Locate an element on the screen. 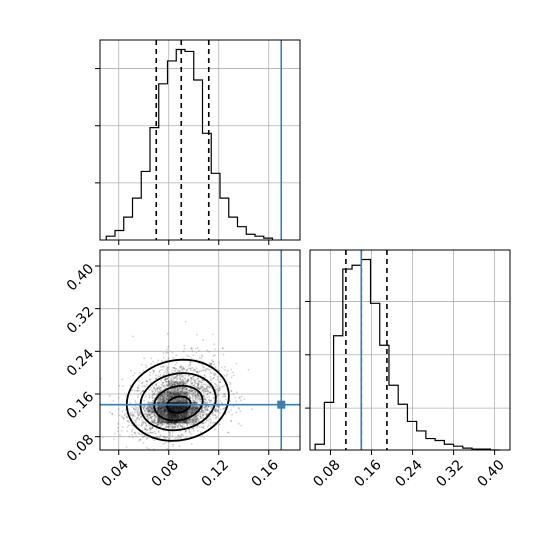 This screenshot has width=550, height=550. y-tick-label: 0.24 is located at coordinates (80, 362).